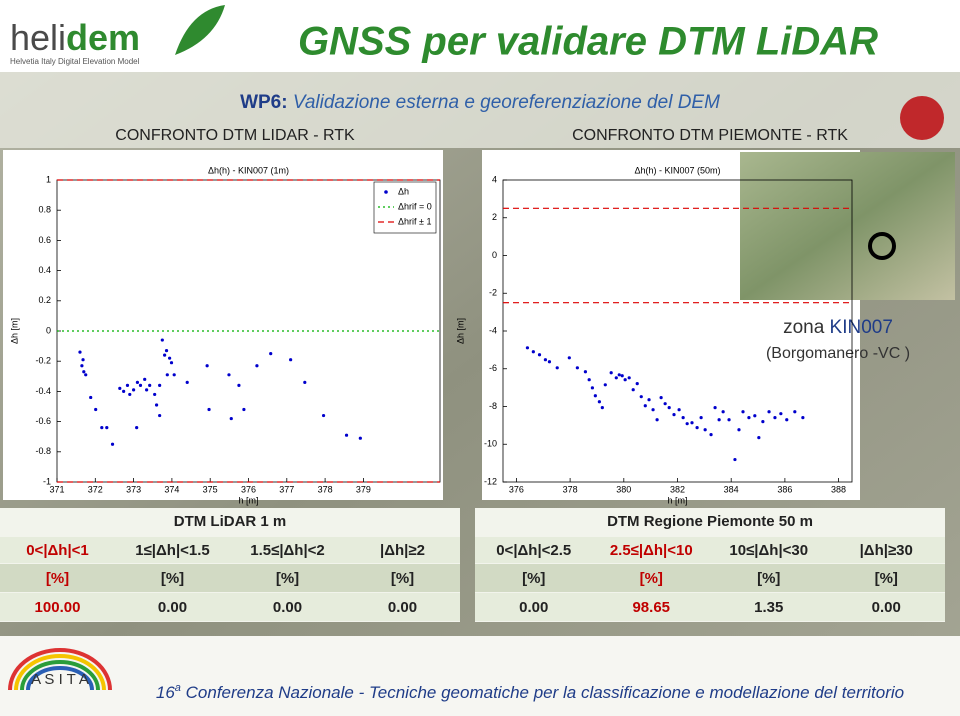 The width and height of the screenshot is (960, 716). I want to click on map-station: KIN007, so click(861, 327).